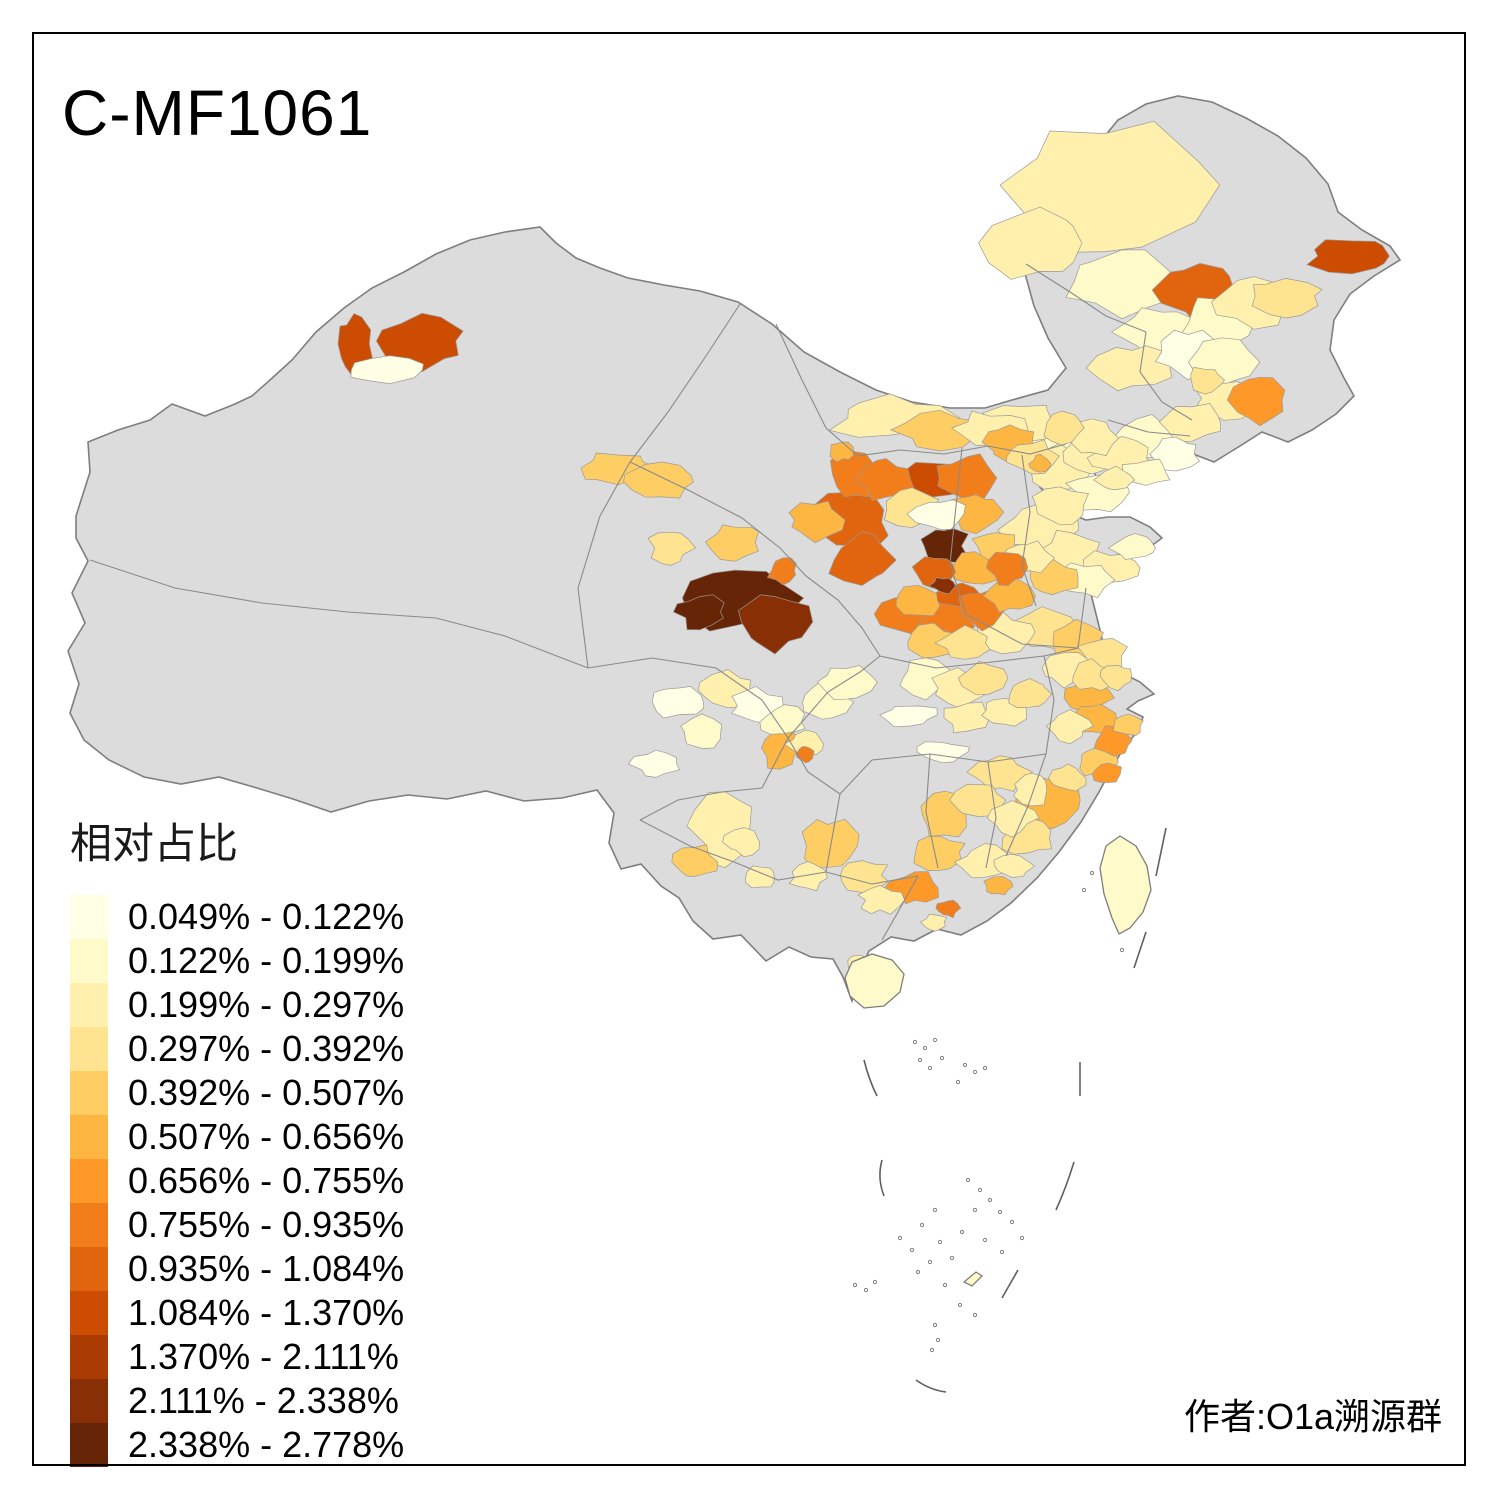 This screenshot has width=1500, height=1500. What do you see at coordinates (988, 1111) in the screenshot?
I see `small-islets` at bounding box center [988, 1111].